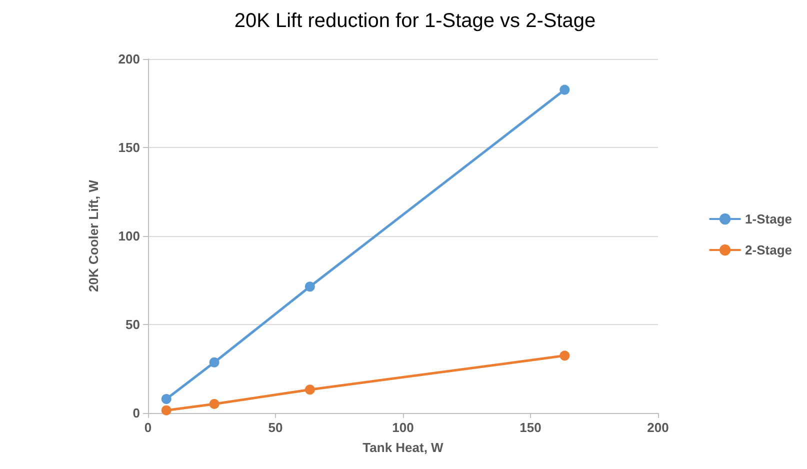 The height and width of the screenshot is (469, 807). What do you see at coordinates (133, 324) in the screenshot?
I see `y-tick-label: 50` at bounding box center [133, 324].